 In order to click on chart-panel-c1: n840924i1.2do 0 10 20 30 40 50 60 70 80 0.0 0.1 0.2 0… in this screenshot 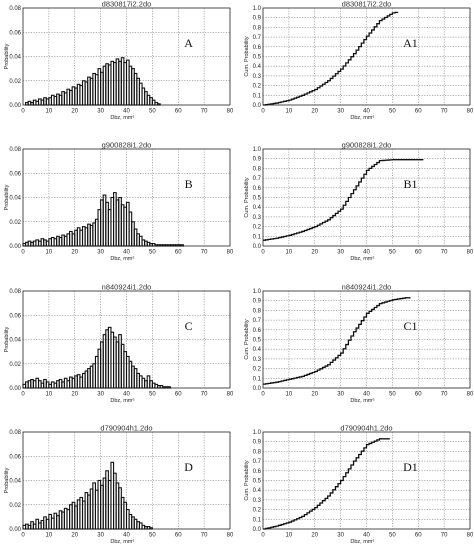, I will do `click(359, 344)`.